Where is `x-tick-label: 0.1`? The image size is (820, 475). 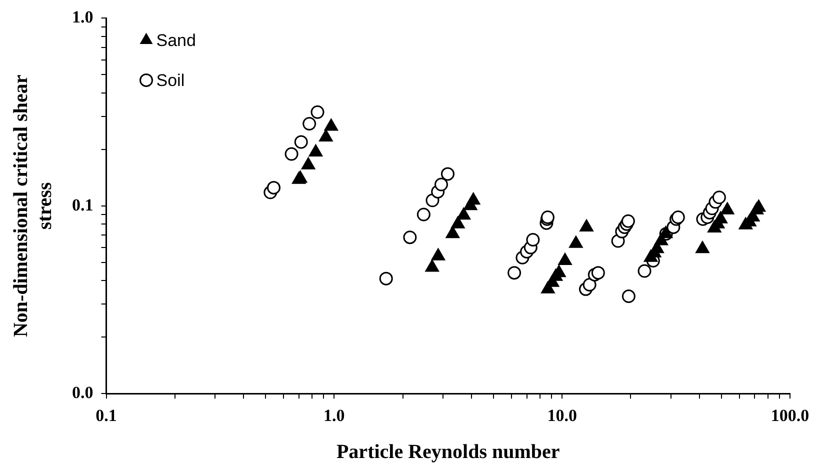 x-tick-label: 0.1 is located at coordinates (106, 416).